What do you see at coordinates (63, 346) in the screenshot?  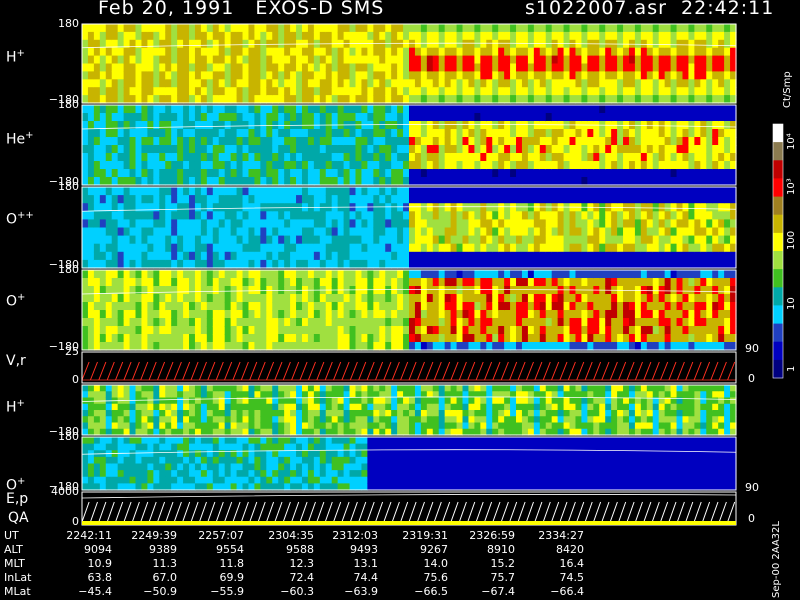 I see `panel-ybot-3: −180` at bounding box center [63, 346].